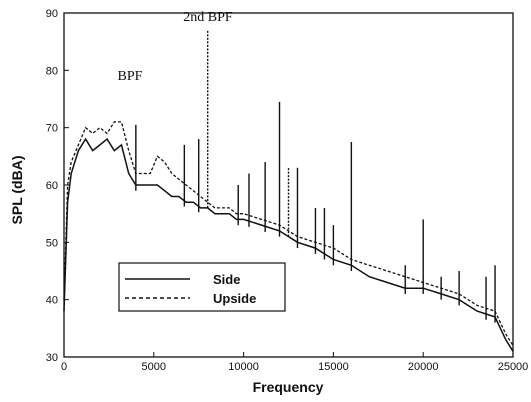 The height and width of the screenshot is (402, 531). I want to click on y-tick-label: 60, so click(52, 186).